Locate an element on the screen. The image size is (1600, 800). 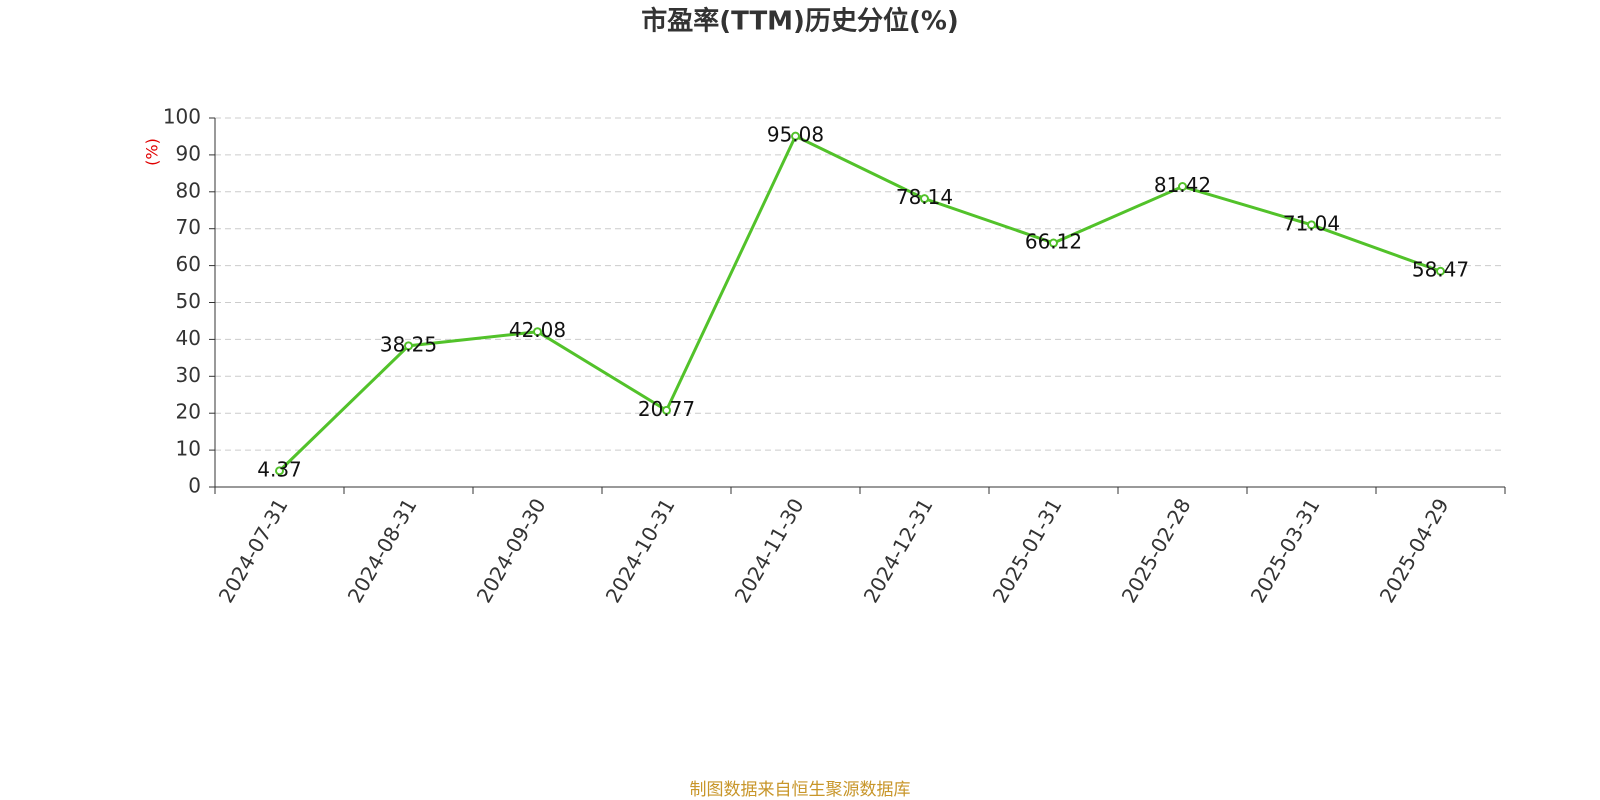
x-tick-label: 2024-11-30 is located at coordinates (769, 550).